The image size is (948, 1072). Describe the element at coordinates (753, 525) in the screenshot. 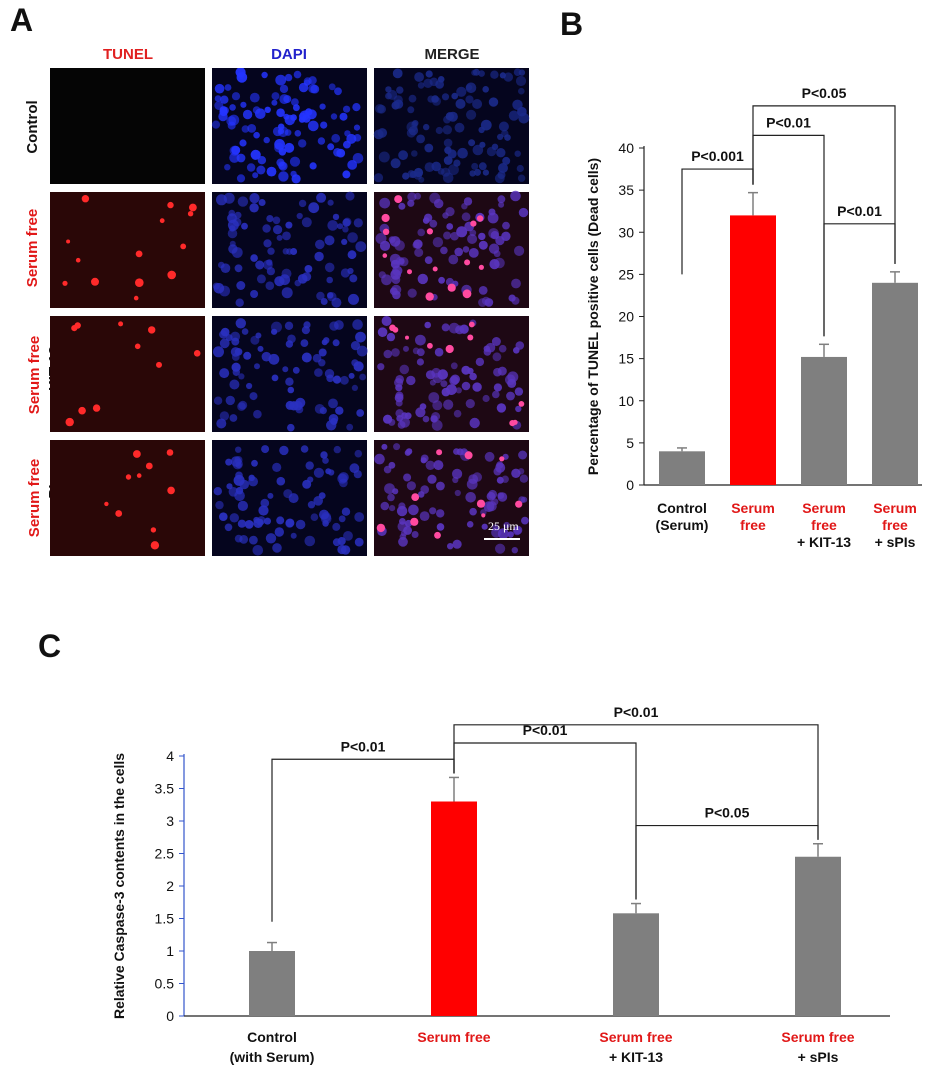

I see `category-label-1: free` at that location.